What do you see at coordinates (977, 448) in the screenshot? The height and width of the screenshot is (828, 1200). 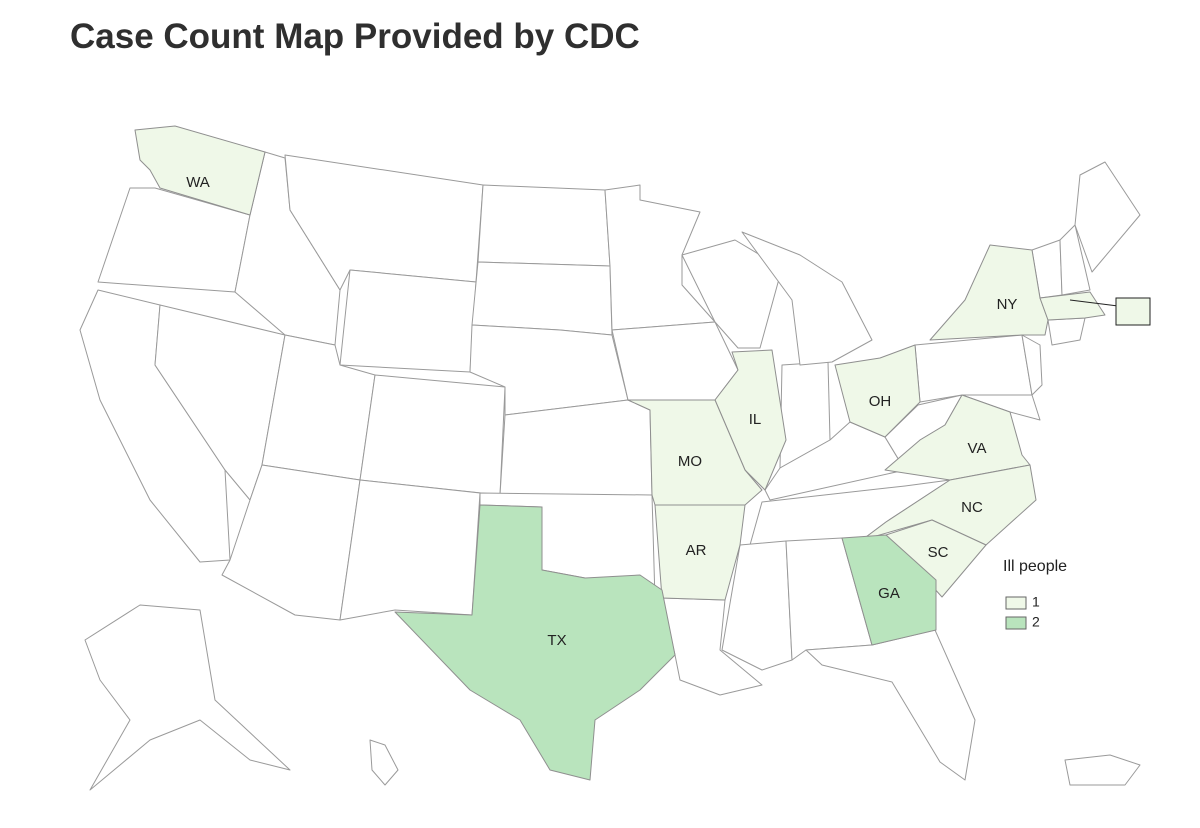 I see `state-label: VA` at bounding box center [977, 448].